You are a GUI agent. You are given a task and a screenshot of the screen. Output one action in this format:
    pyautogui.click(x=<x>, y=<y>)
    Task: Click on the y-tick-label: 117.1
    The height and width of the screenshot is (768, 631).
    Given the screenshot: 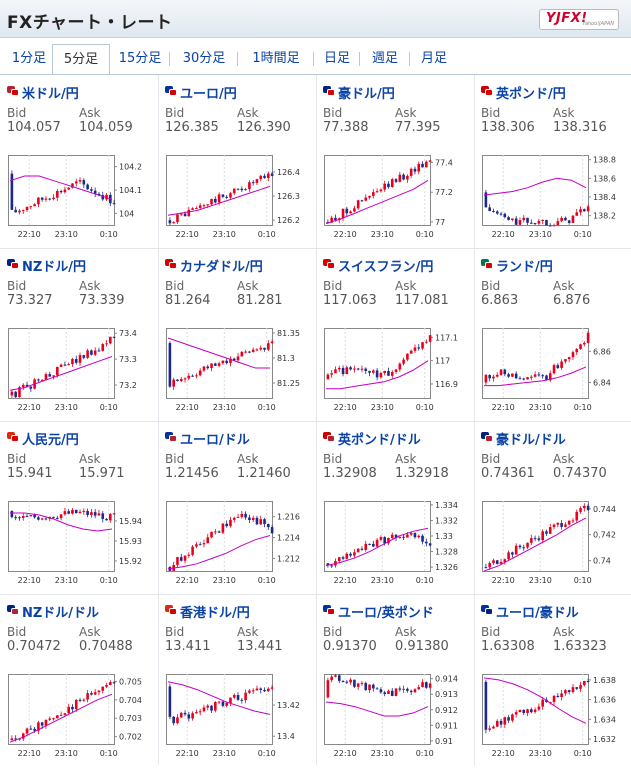 What is the action you would take?
    pyautogui.click(x=446, y=337)
    